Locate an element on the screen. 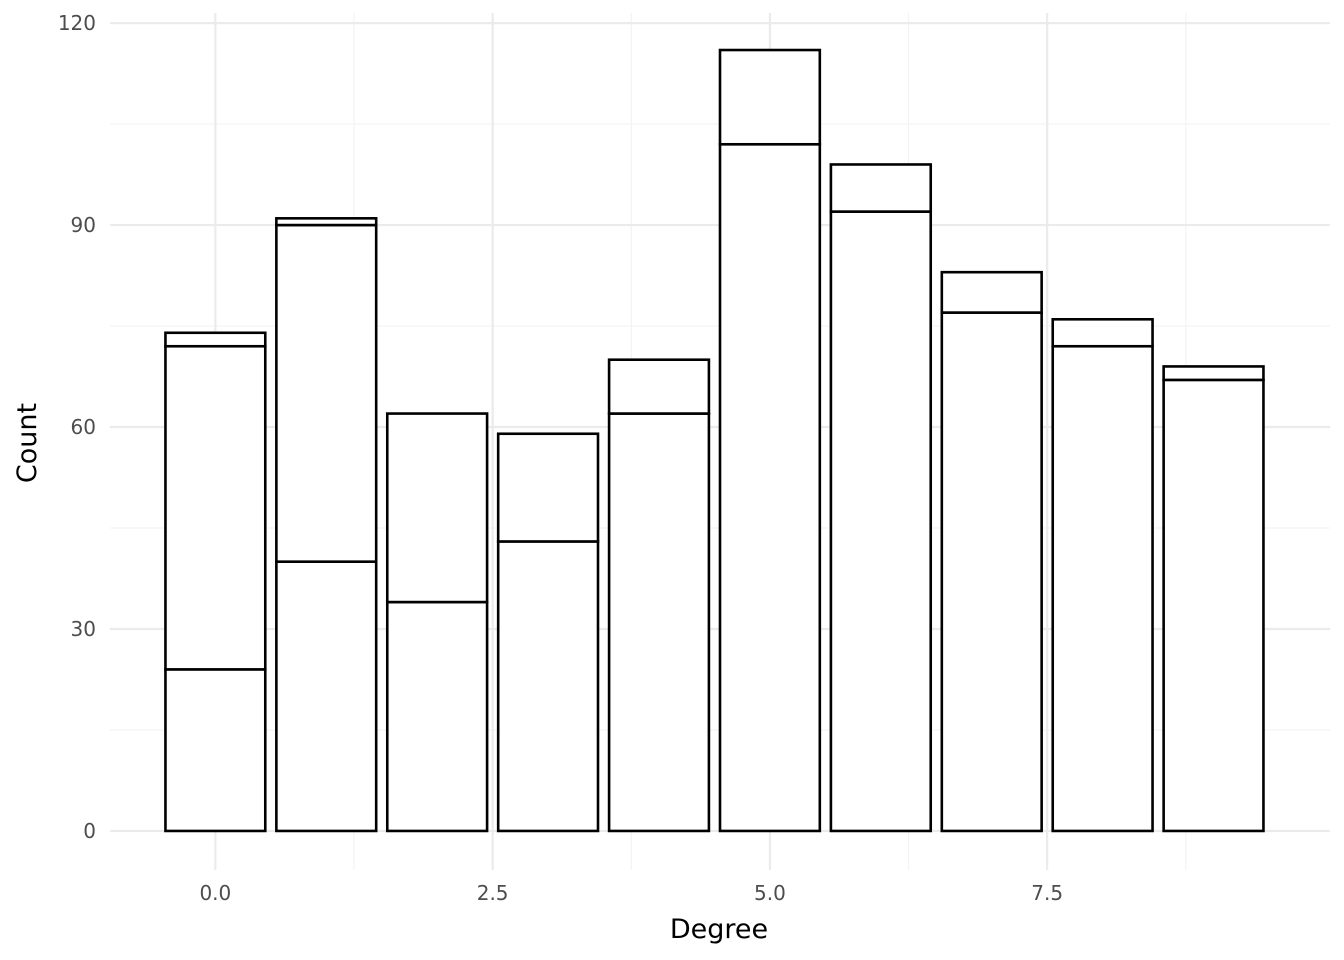 The height and width of the screenshot is (960, 1344). x-tick-label: 0.0 is located at coordinates (215, 893).